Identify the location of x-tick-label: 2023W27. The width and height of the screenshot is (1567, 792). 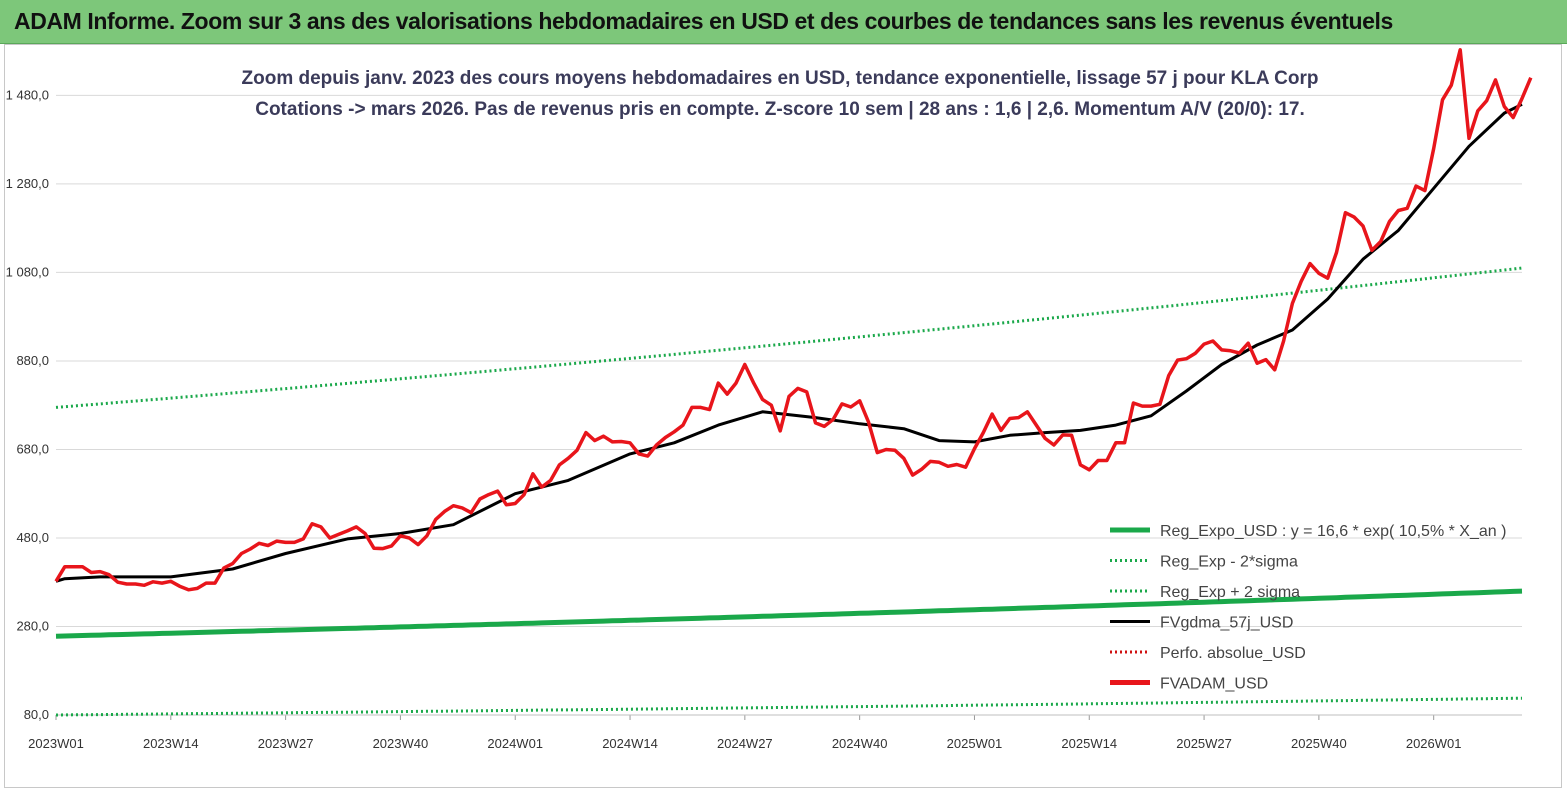
(286, 743).